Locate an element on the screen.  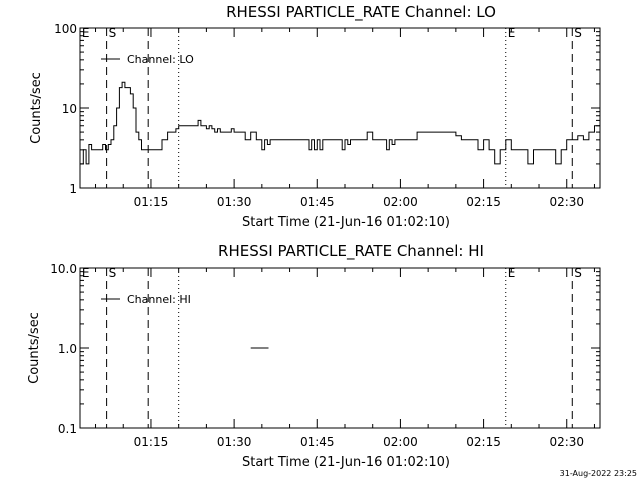
panel-title: RHESSI PARTICLE_RATE Channel: LO is located at coordinates (361, 12).